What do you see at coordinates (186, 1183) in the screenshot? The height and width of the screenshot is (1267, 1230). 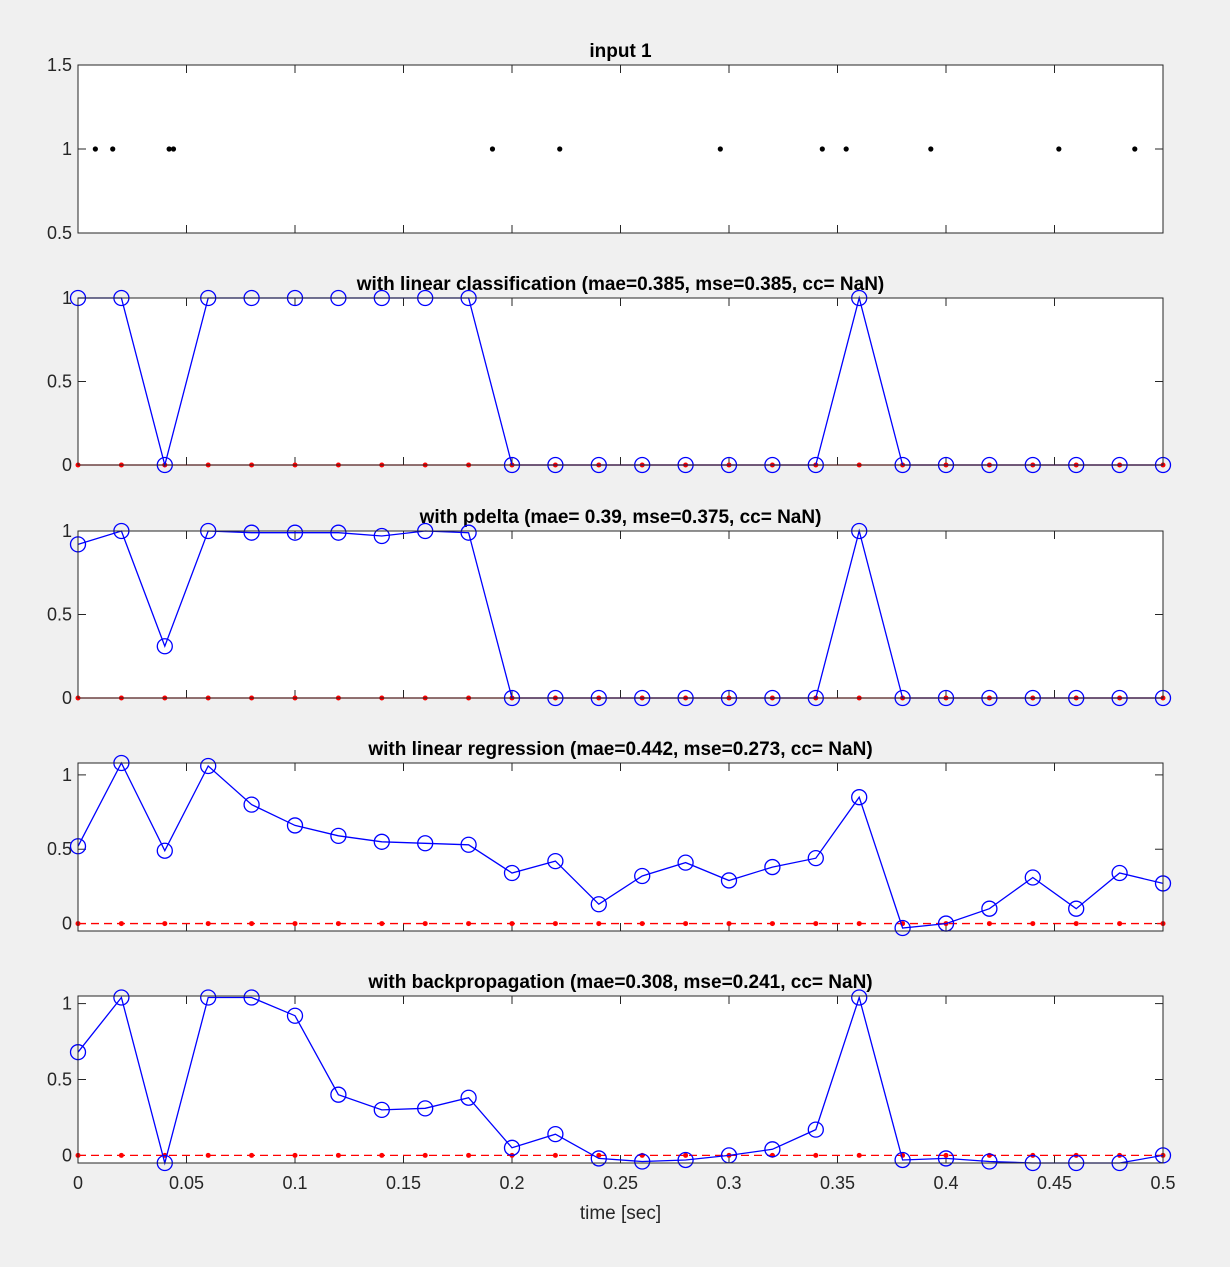 I see `x-tick-label: 0.05` at bounding box center [186, 1183].